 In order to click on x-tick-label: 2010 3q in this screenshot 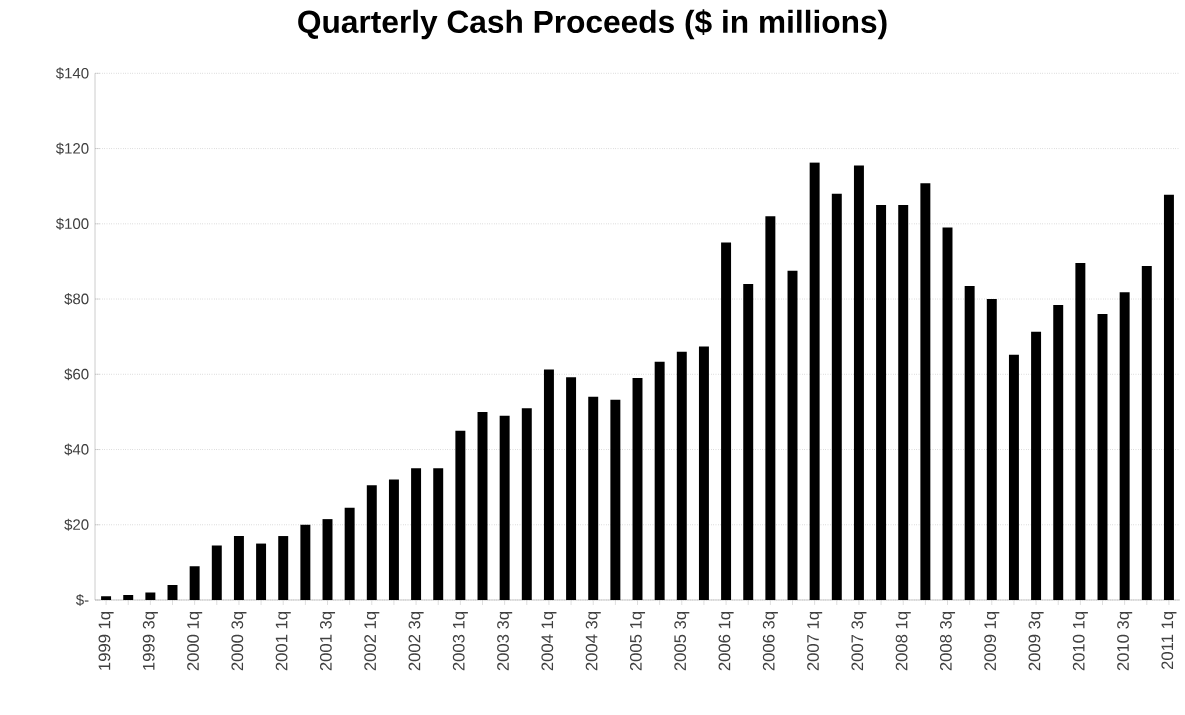, I will do `click(1125, 641)`.